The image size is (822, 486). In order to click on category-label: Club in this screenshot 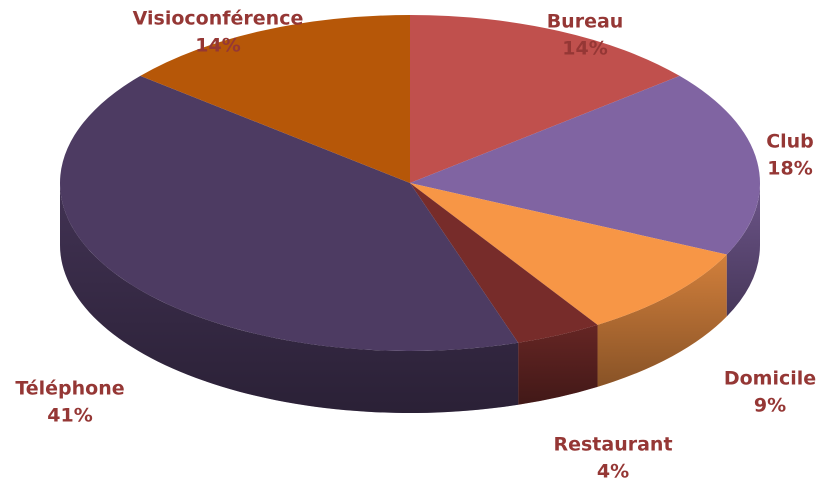, I will do `click(790, 142)`.